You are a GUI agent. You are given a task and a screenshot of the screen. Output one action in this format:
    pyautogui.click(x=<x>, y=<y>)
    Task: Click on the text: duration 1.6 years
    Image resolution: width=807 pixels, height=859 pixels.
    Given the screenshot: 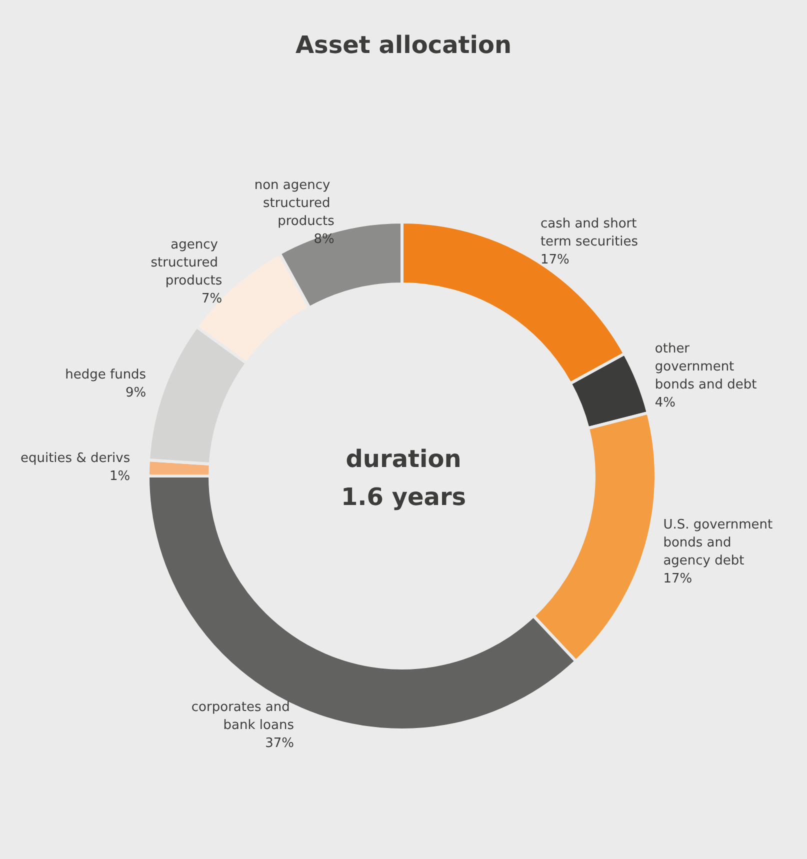 What is the action you would take?
    pyautogui.click(x=403, y=478)
    